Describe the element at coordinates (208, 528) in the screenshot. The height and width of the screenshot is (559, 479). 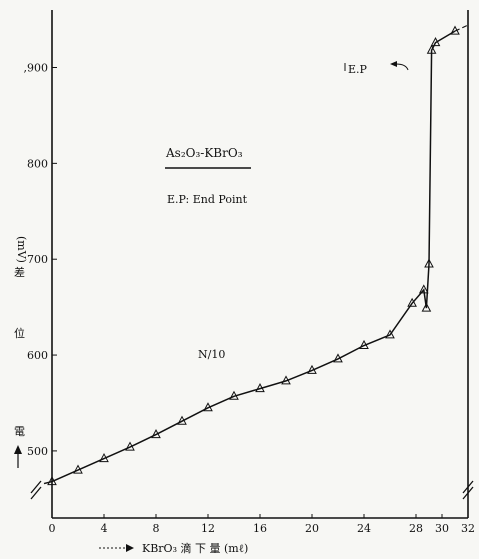
I see `x-tick-label: 12` at that location.